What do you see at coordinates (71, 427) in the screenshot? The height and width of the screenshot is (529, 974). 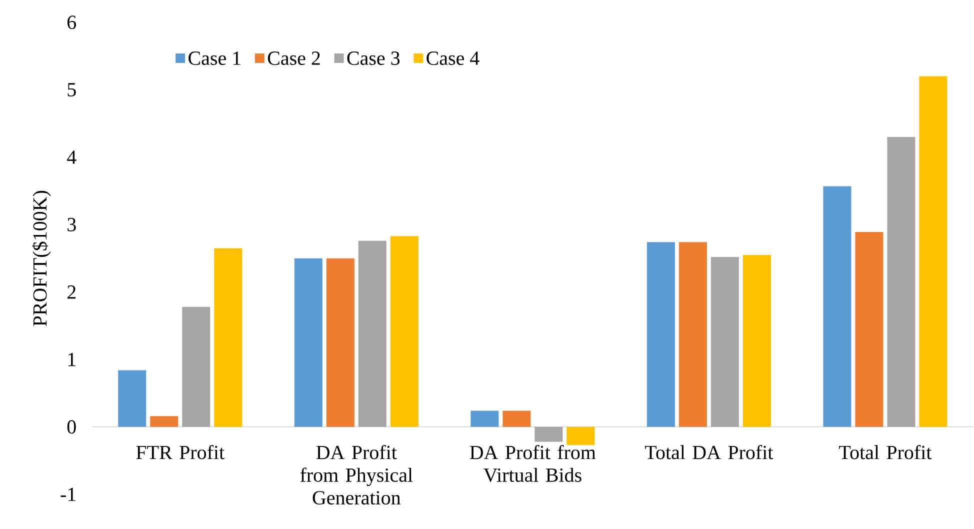 I see `y-tick-label: 0` at bounding box center [71, 427].